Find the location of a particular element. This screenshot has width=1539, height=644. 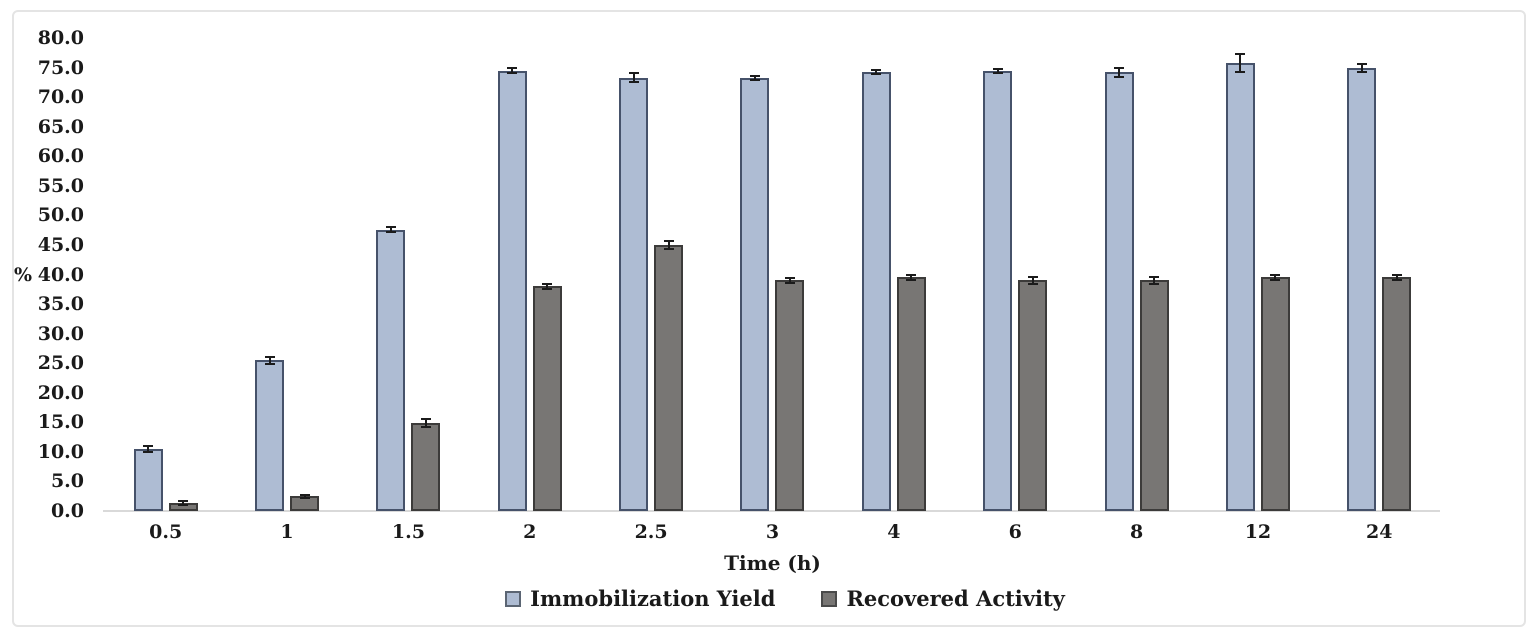

y-tick-label: 5.0 is located at coordinates (67, 481).